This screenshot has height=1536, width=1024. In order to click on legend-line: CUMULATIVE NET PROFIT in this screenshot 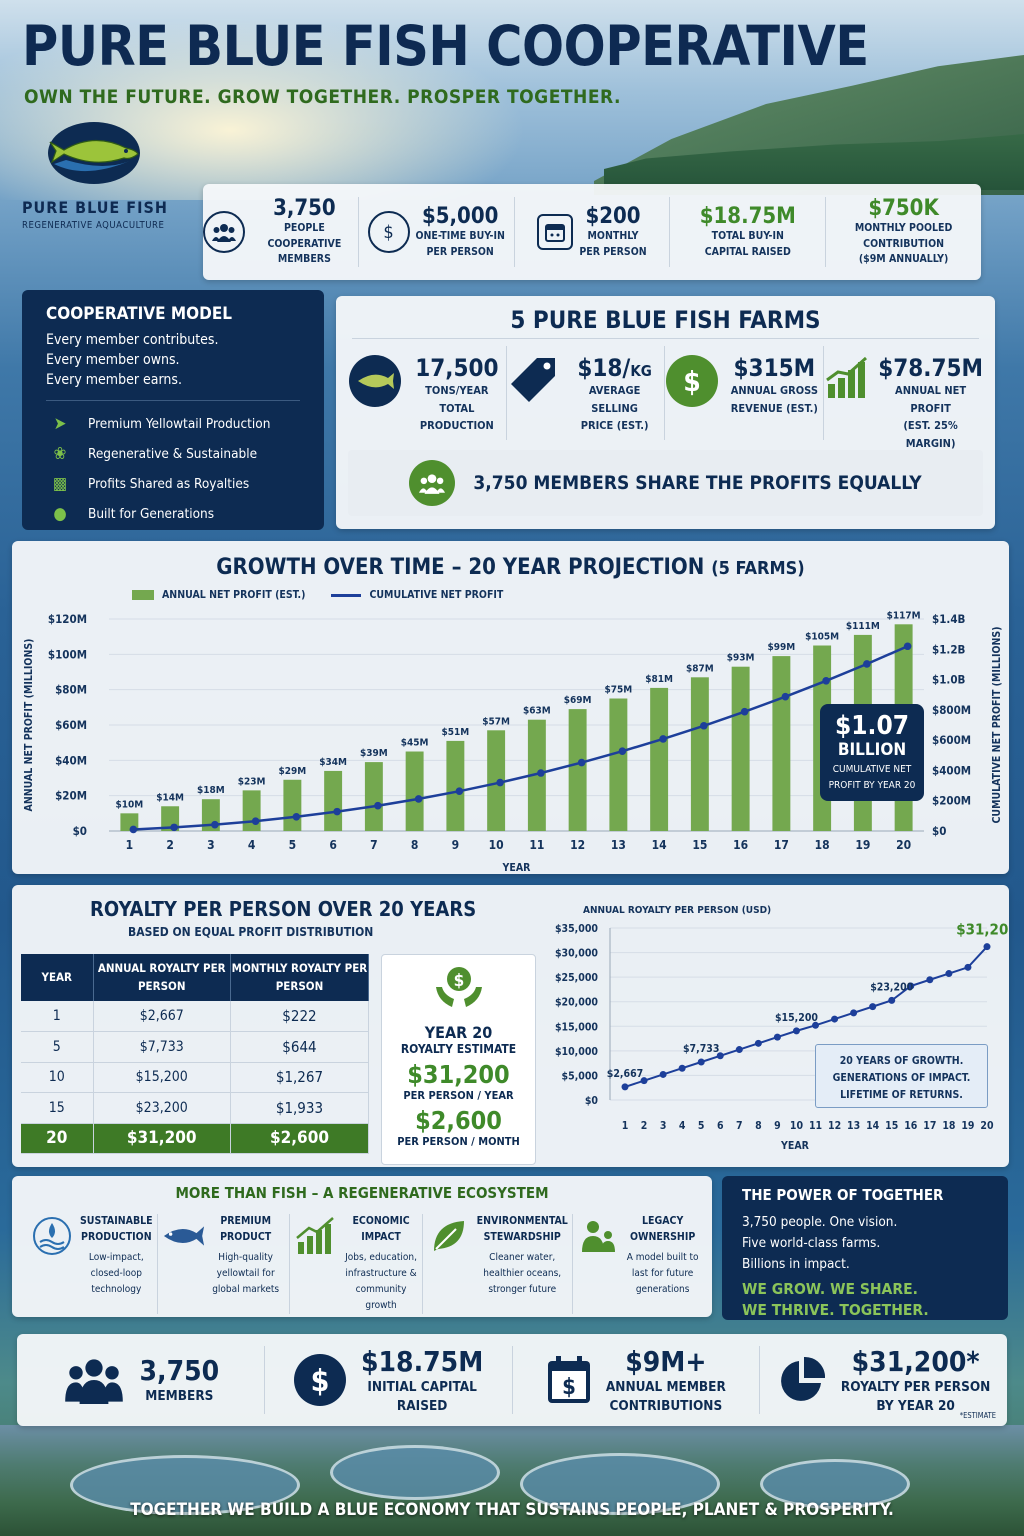, I will do `click(417, 595)`.